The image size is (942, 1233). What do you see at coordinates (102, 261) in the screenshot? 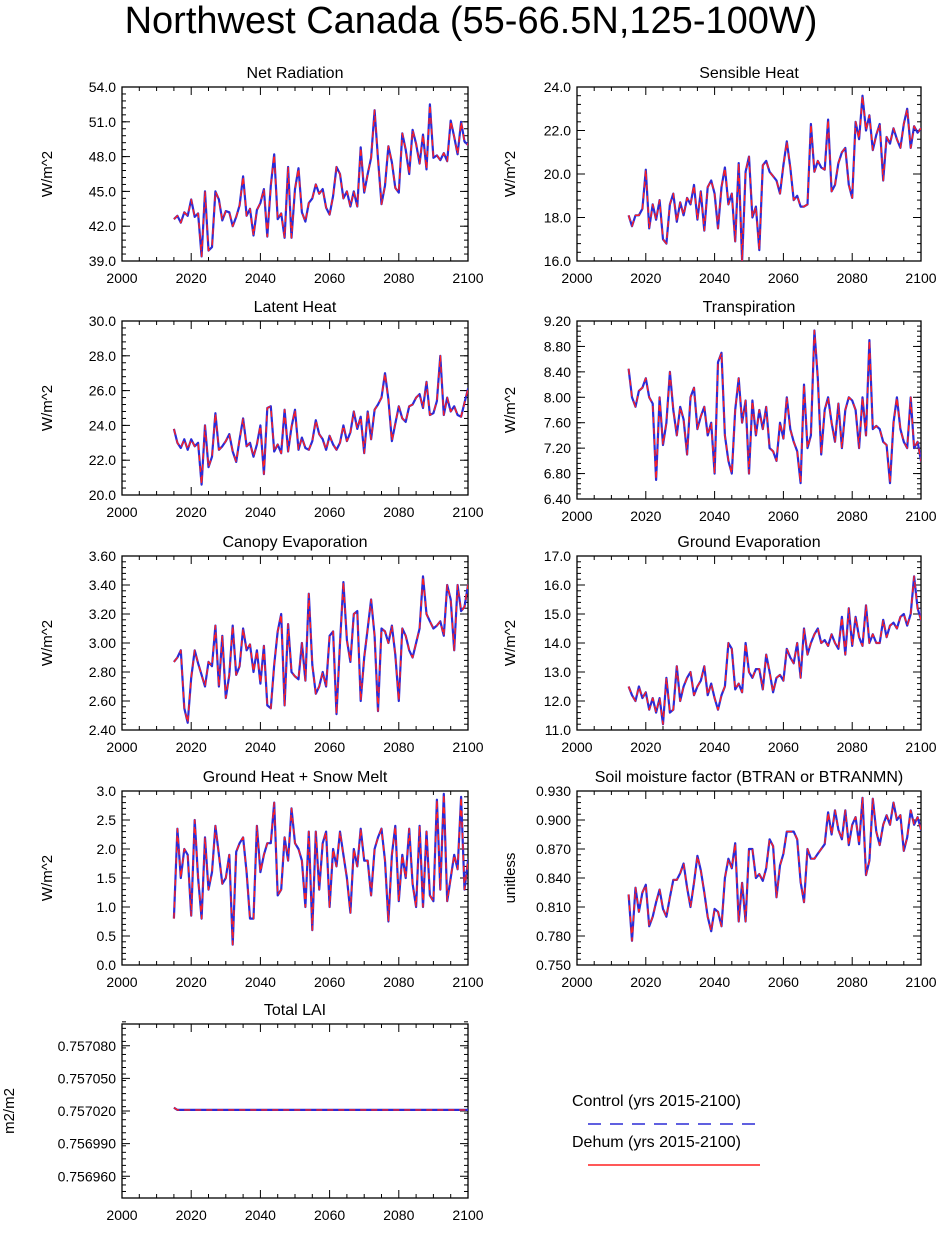
I see `y-tick-label: 39.0` at bounding box center [102, 261].